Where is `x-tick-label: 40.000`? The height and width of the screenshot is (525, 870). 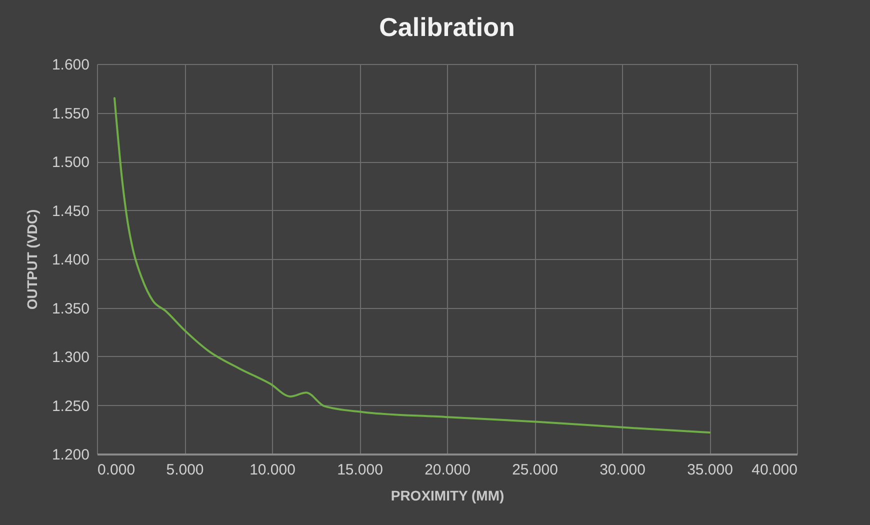
x-tick-label: 40.000 is located at coordinates (775, 470).